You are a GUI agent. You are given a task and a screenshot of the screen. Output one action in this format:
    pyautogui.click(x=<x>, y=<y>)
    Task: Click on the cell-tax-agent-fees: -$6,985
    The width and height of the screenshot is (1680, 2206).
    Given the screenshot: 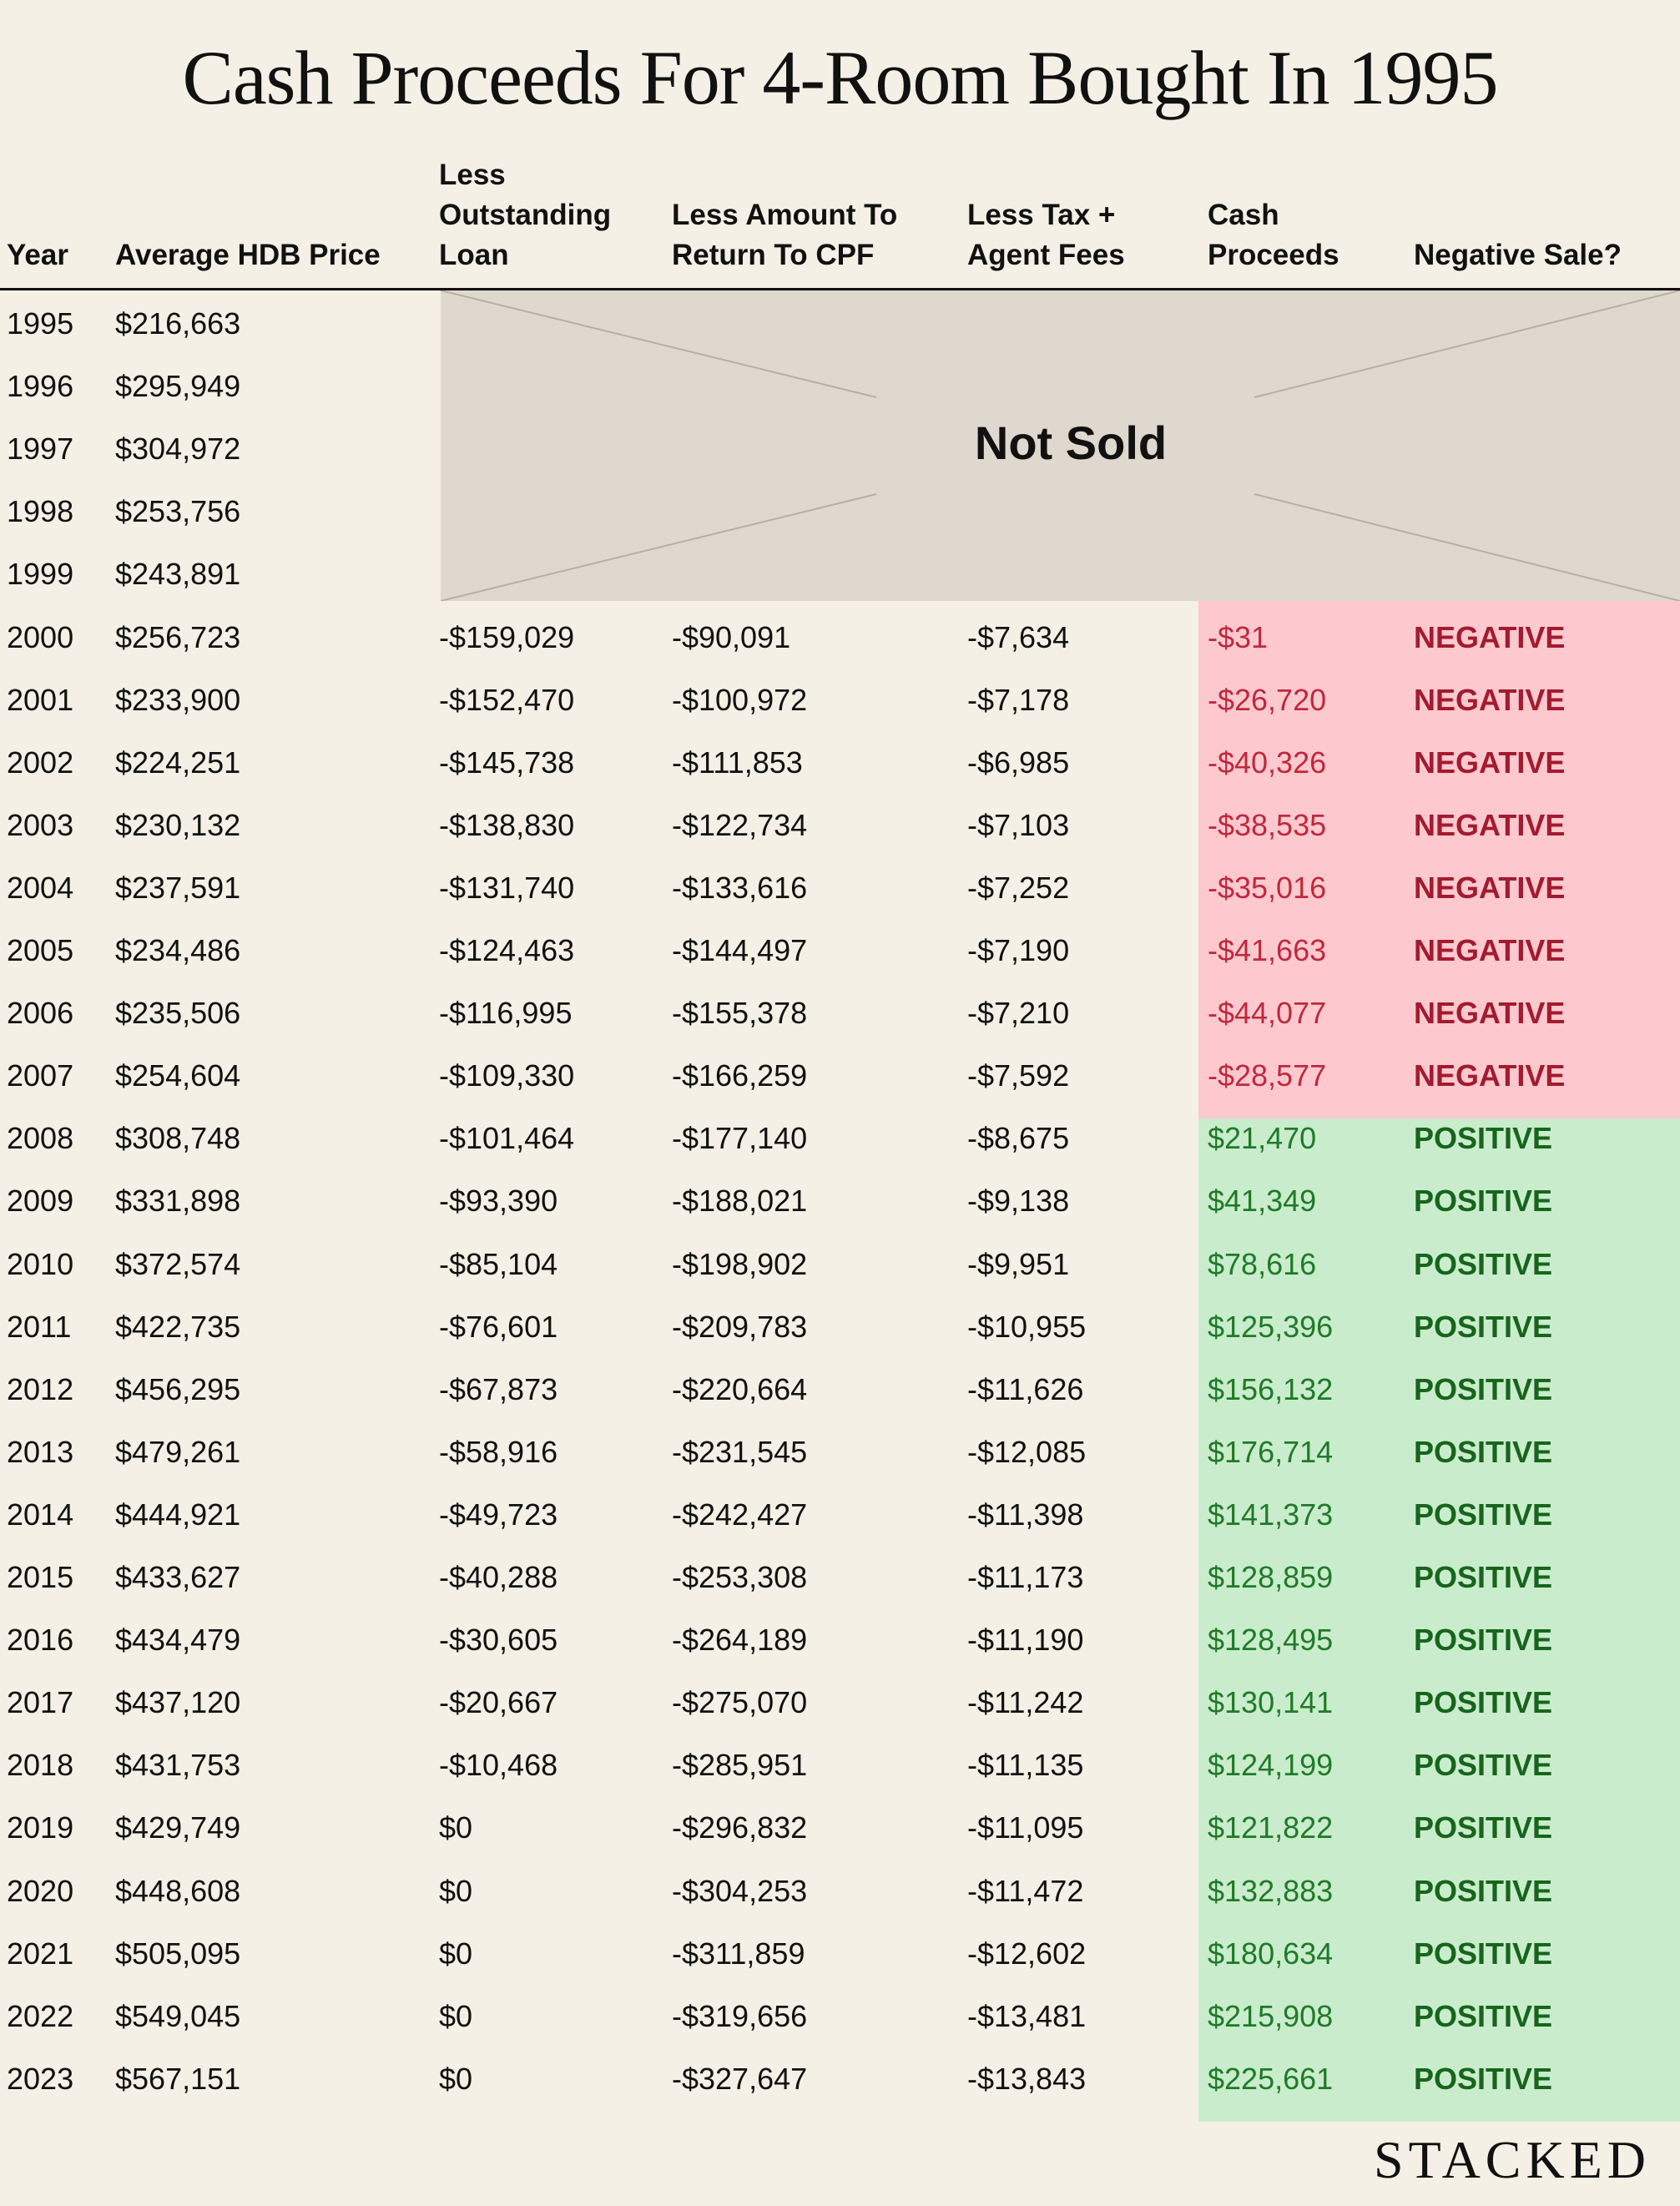 What is the action you would take?
    pyautogui.click(x=1018, y=763)
    